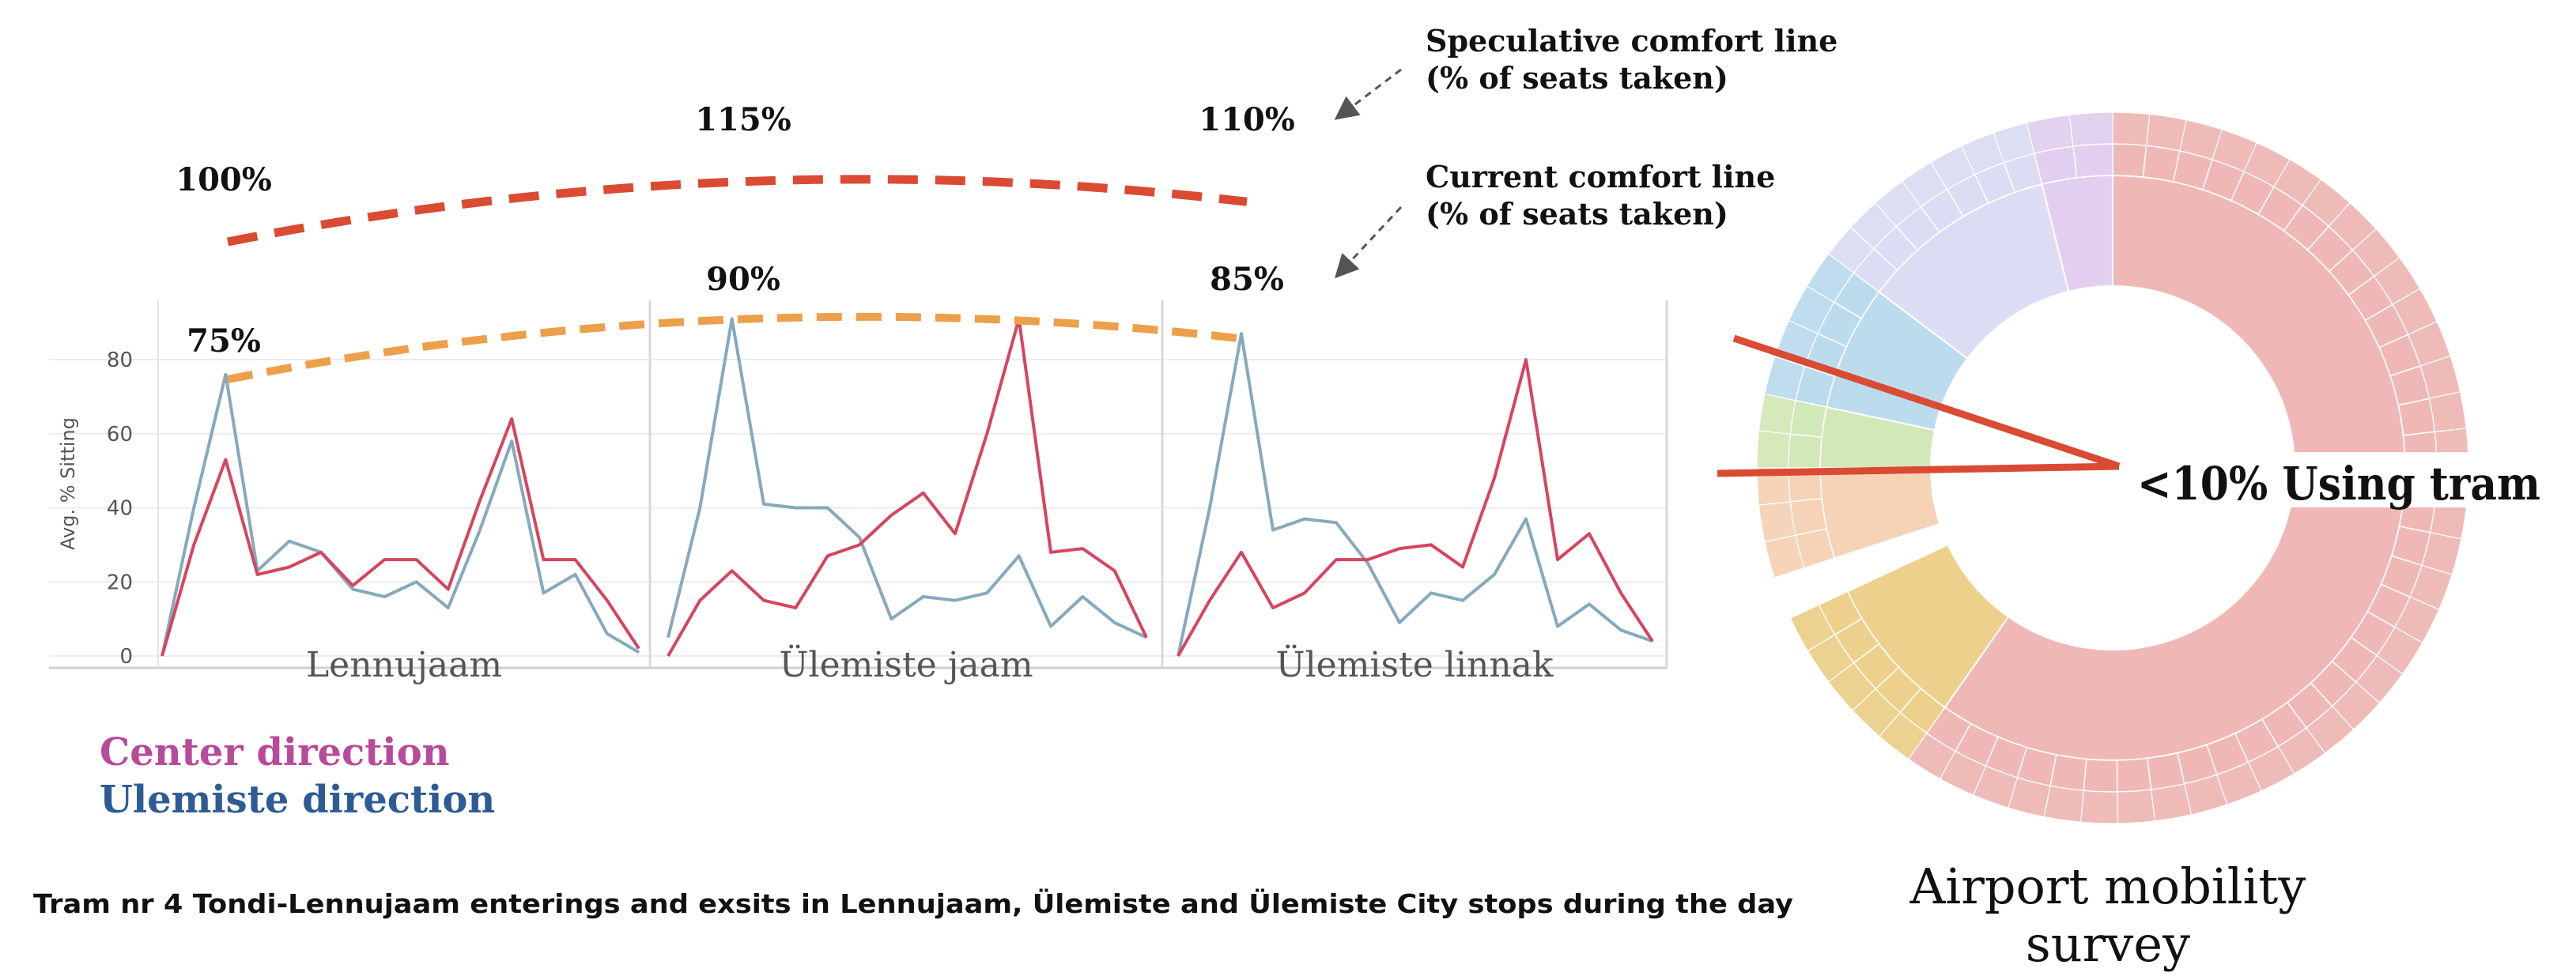 The image size is (2576, 980). Describe the element at coordinates (2338, 484) in the screenshot. I see `sunburst-annotation: <10% Using tram` at that location.